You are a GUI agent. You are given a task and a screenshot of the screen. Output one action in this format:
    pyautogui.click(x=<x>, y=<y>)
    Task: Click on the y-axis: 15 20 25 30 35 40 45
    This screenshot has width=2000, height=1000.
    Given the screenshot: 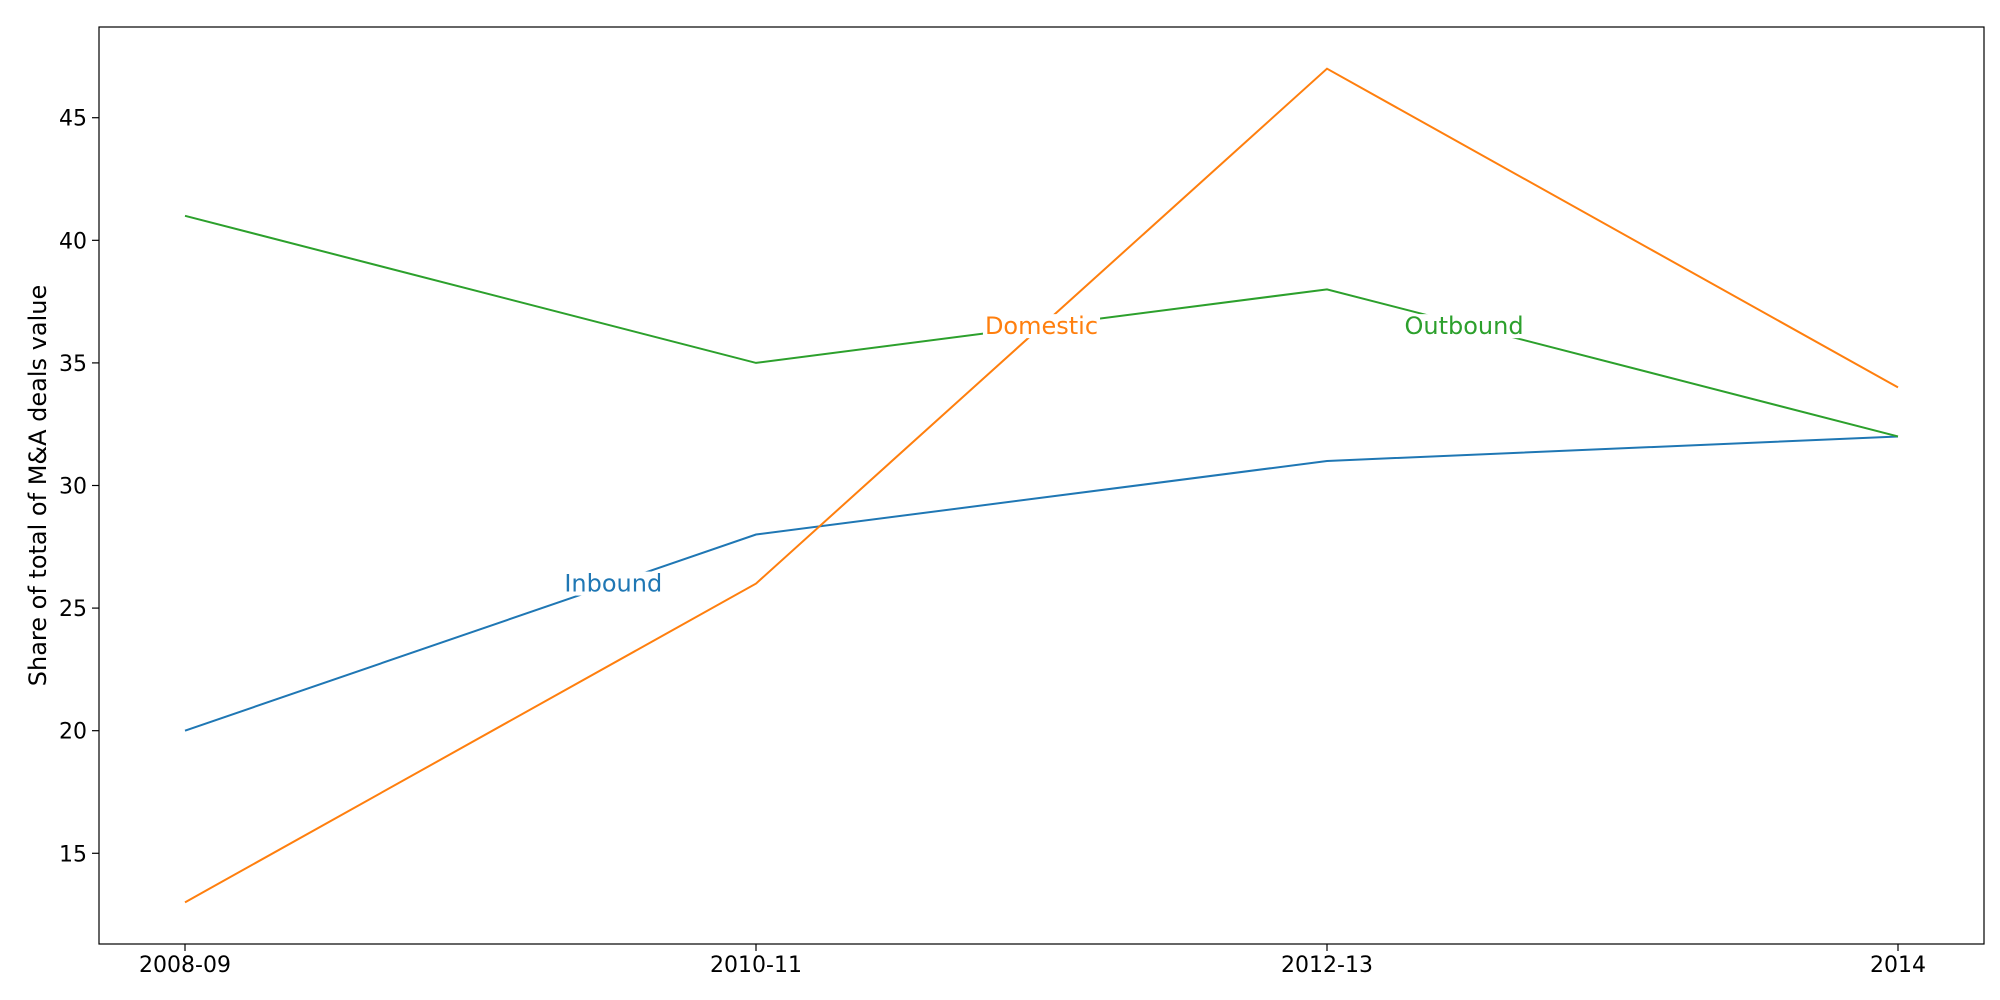 What is the action you would take?
    pyautogui.click(x=79, y=487)
    